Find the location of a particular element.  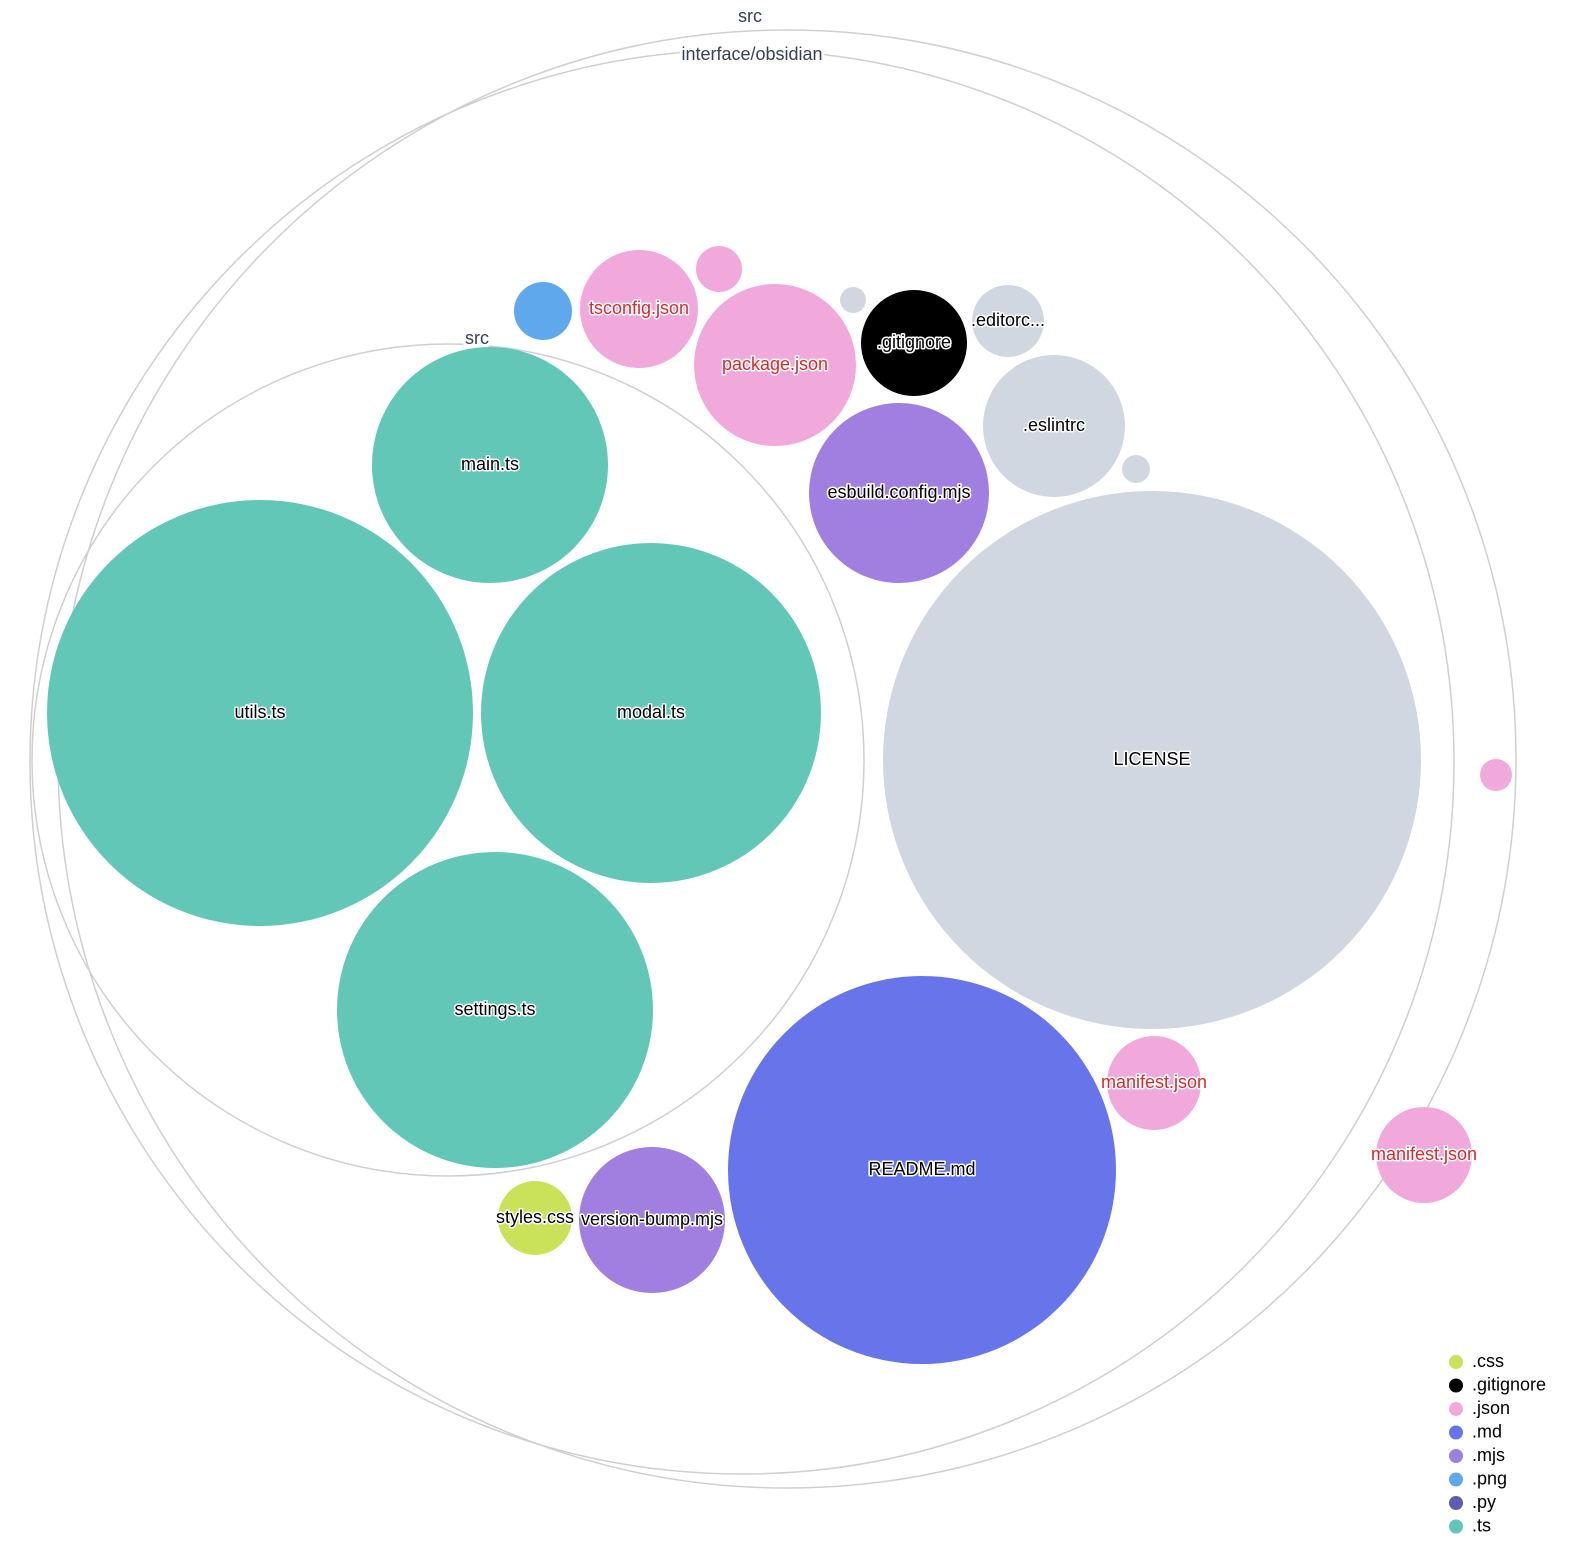

legend-label: .py is located at coordinates (1484, 1502).